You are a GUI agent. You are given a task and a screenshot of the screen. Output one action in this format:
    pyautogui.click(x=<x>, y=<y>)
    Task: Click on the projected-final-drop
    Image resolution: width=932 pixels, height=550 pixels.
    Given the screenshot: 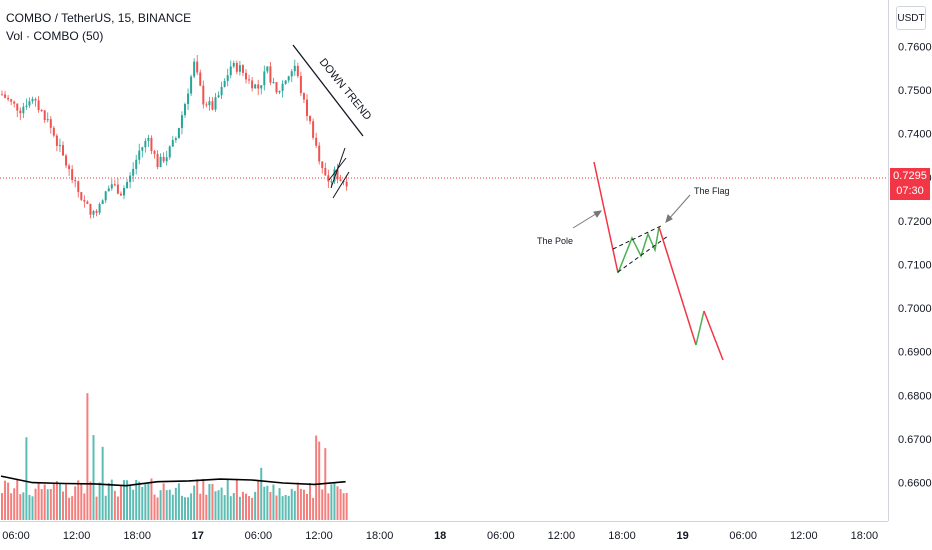 What is the action you would take?
    pyautogui.click(x=713, y=335)
    